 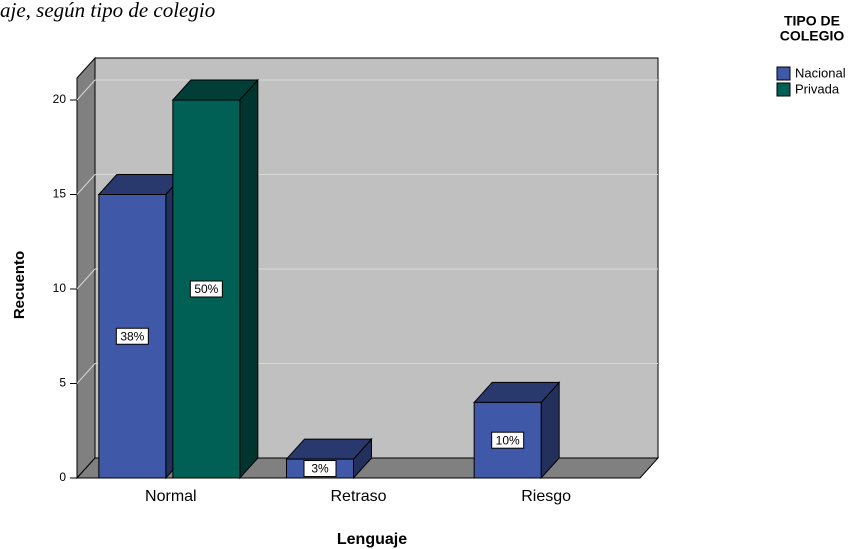 I want to click on x-tick-label: Normal, so click(x=171, y=496).